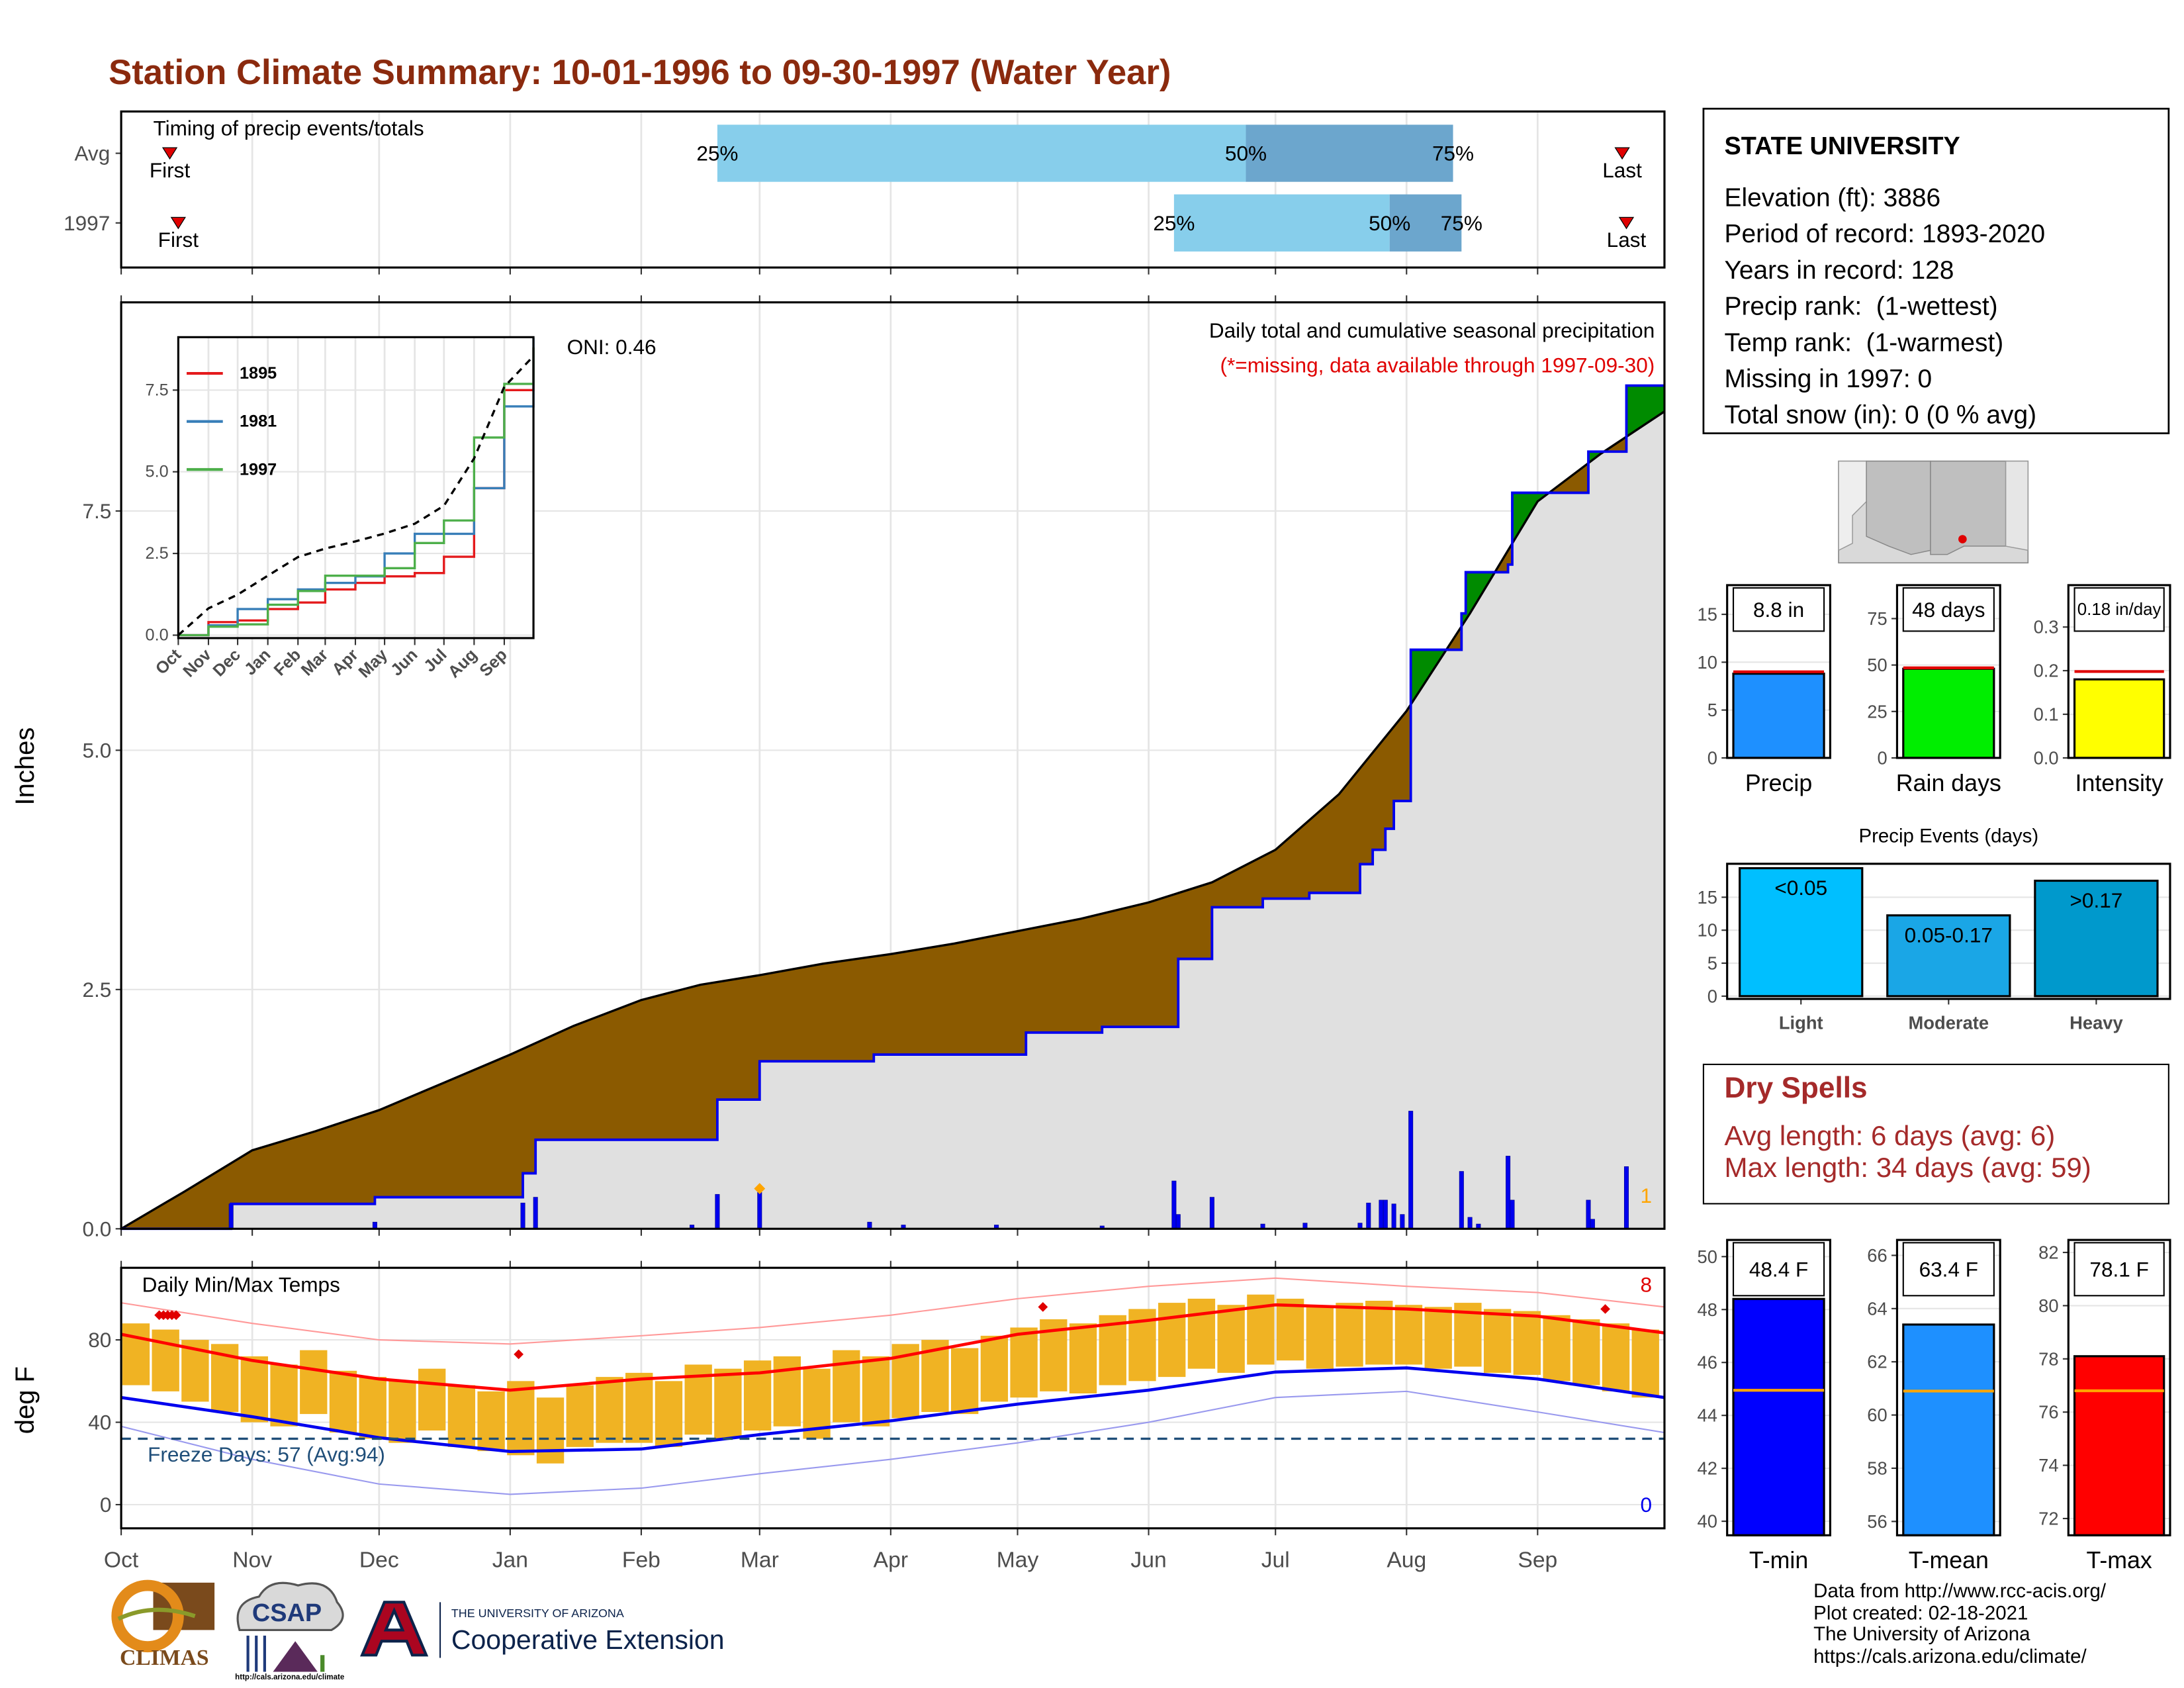 The height and width of the screenshot is (1688, 2184). What do you see at coordinates (1949, 1022) in the screenshot?
I see `x-tick-label: Moderate` at bounding box center [1949, 1022].